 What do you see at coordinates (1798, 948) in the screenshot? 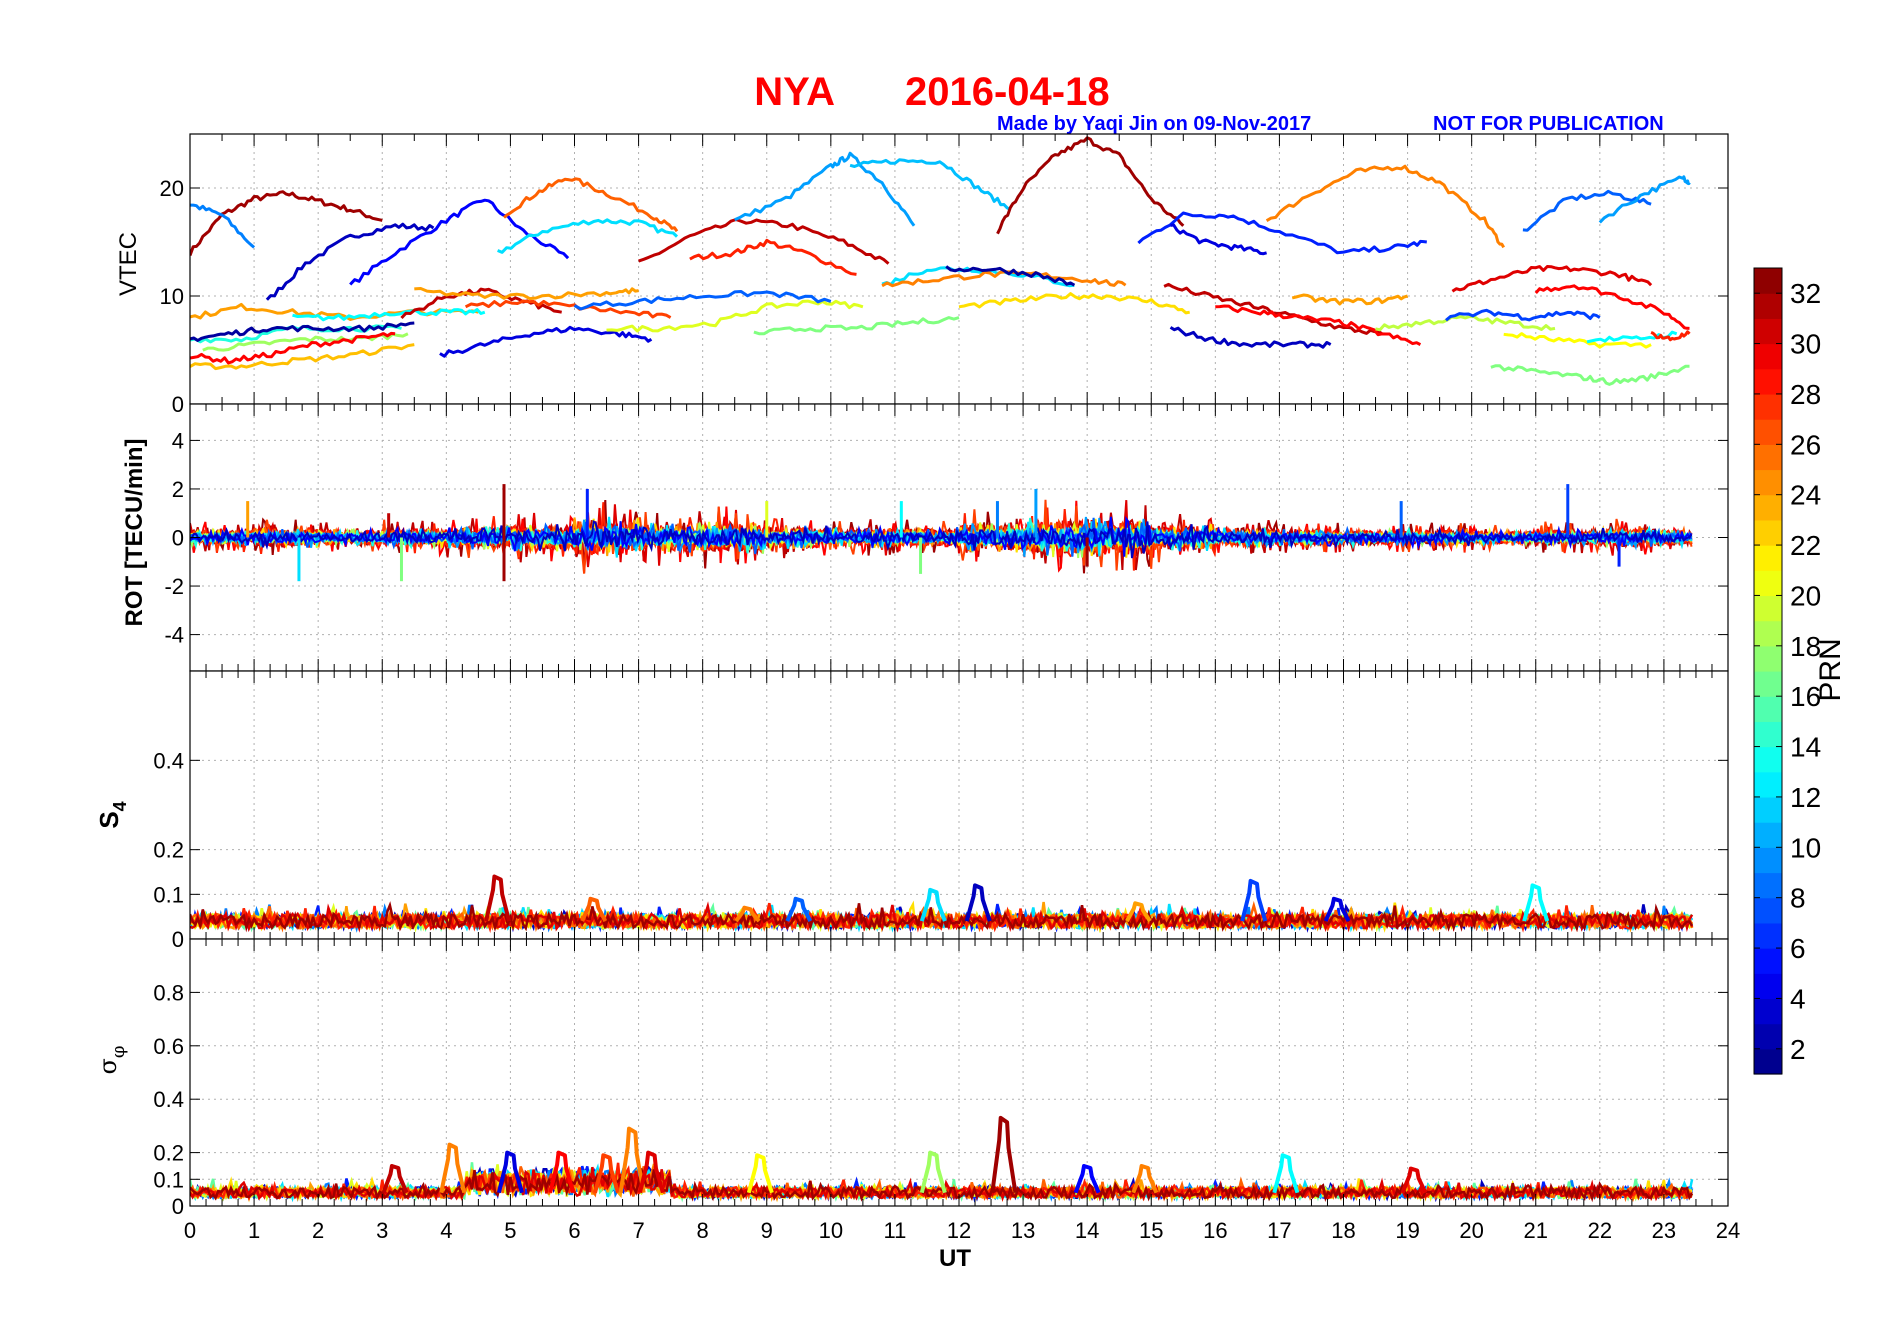
I see `colorbar-tick-label: 6` at bounding box center [1798, 948].